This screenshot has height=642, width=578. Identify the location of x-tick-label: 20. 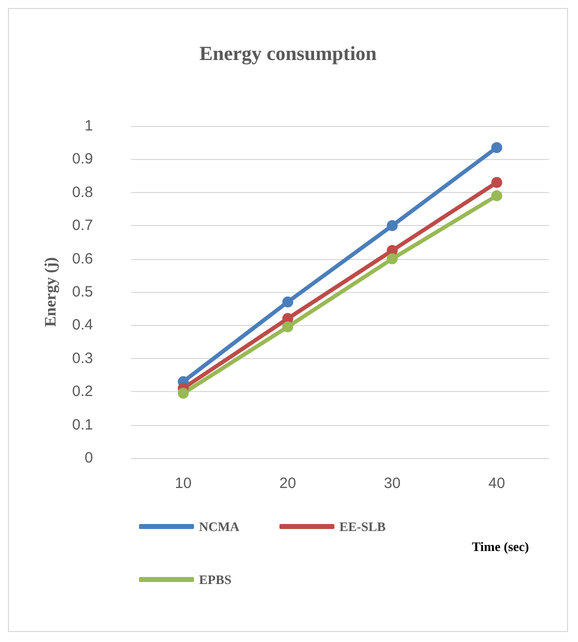
(287, 483).